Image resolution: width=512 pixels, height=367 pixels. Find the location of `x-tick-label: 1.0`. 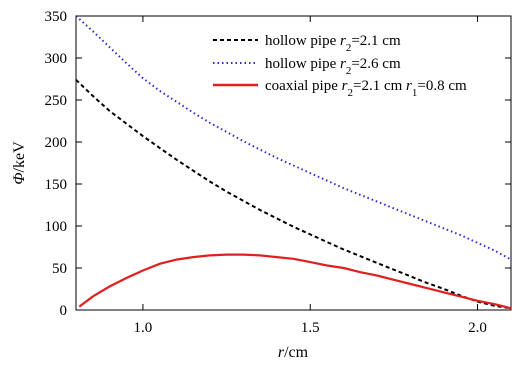

x-tick-label: 1.0 is located at coordinates (143, 328).